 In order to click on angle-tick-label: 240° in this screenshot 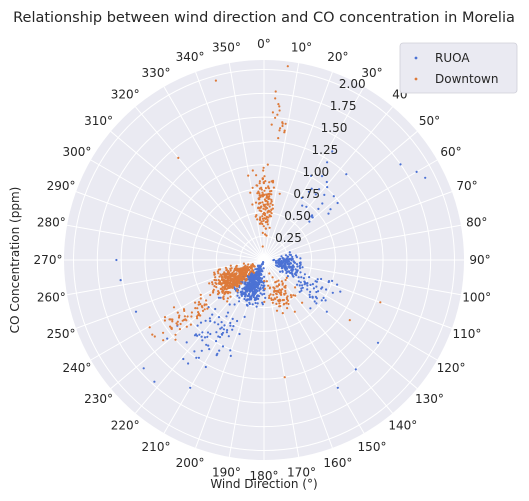, I will do `click(76, 368)`.